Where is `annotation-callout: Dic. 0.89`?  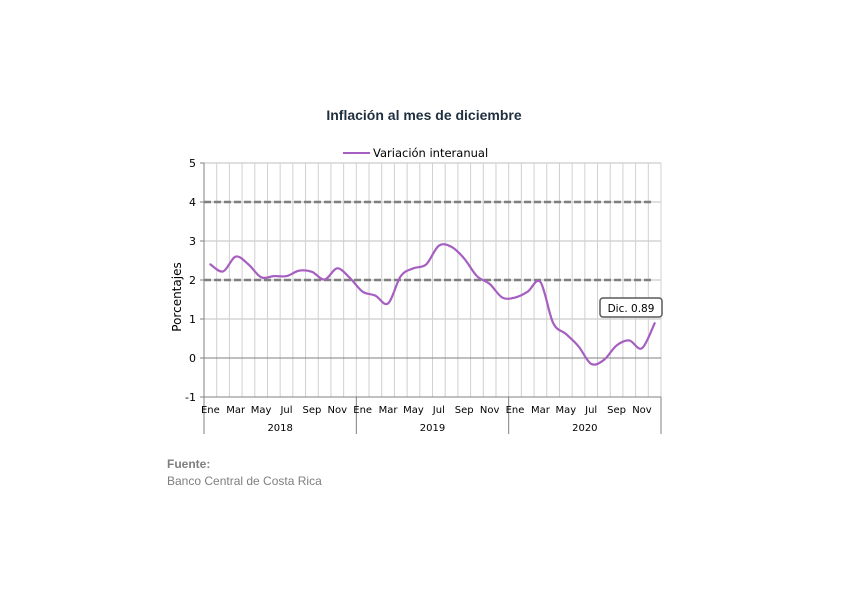
annotation-callout: Dic. 0.89 is located at coordinates (631, 307).